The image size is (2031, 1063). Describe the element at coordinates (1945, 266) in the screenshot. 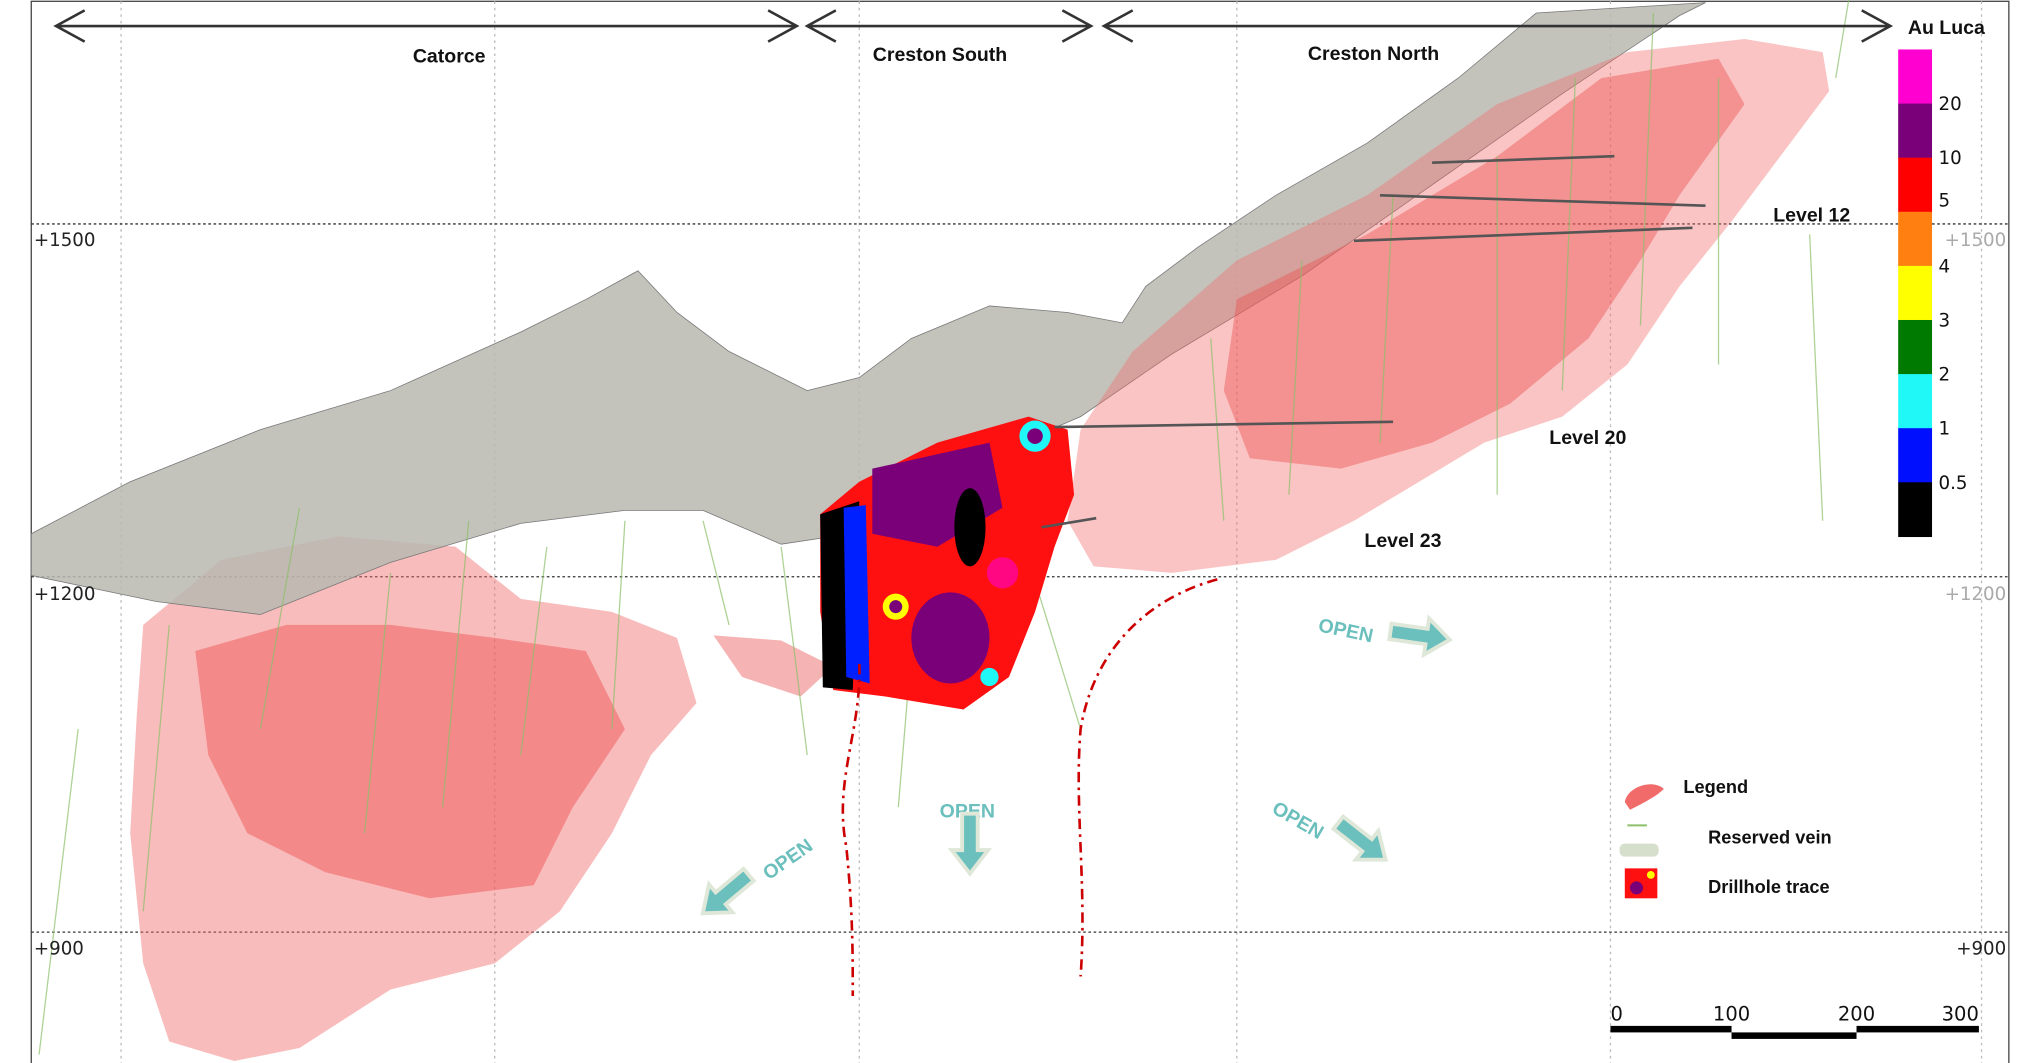

I see `colorbar-tick: 4` at that location.